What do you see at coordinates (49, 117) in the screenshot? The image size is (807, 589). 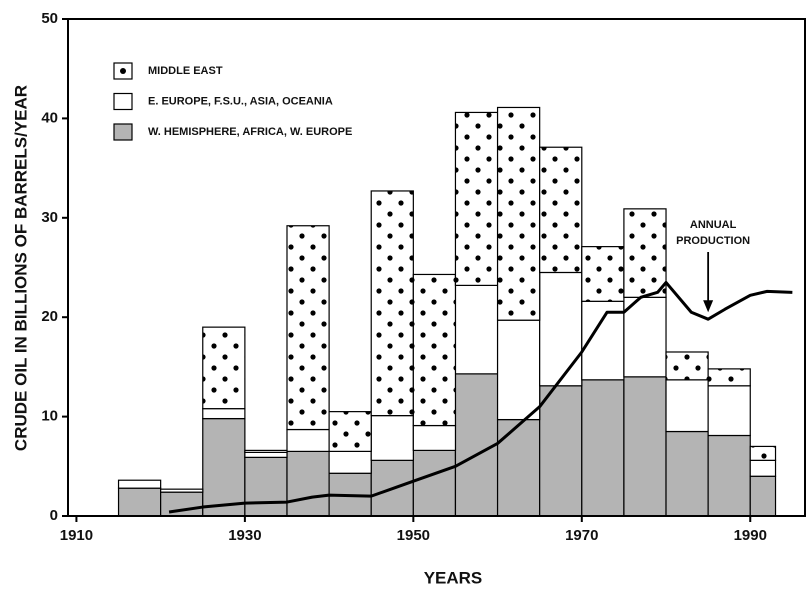 I see `y-tick-label: 40` at bounding box center [49, 117].